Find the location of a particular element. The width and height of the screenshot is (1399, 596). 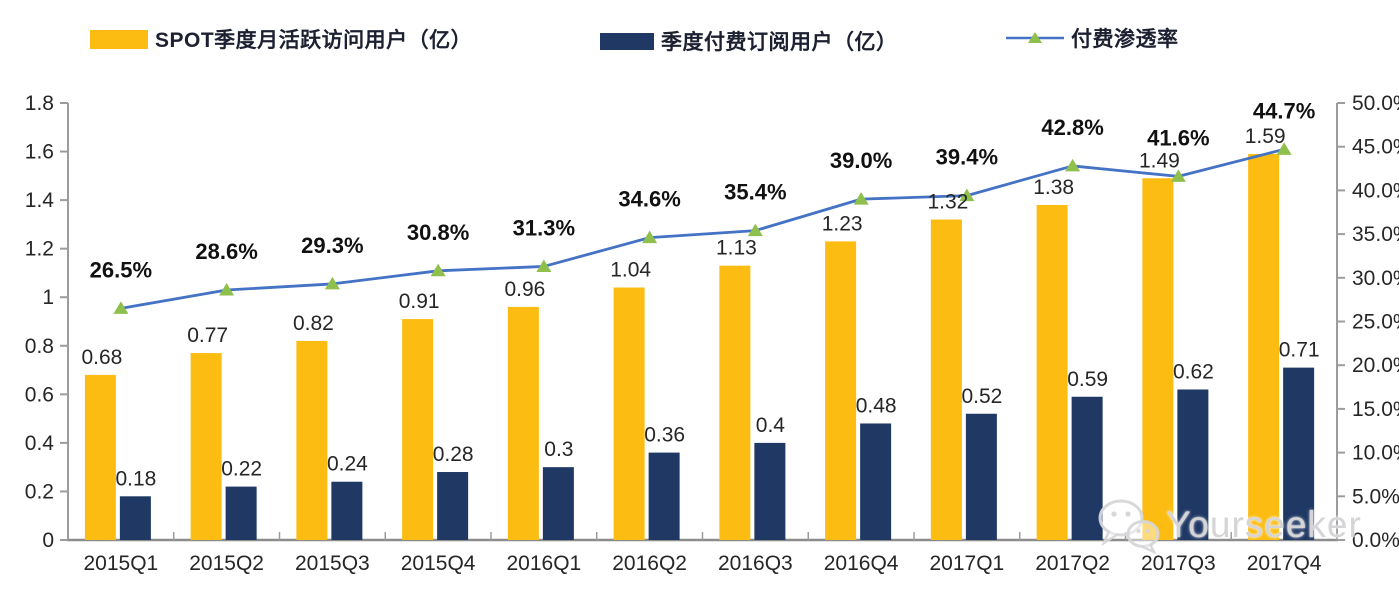

legend-item-subs: 季度付费订阅用户（亿） is located at coordinates (749, 41).